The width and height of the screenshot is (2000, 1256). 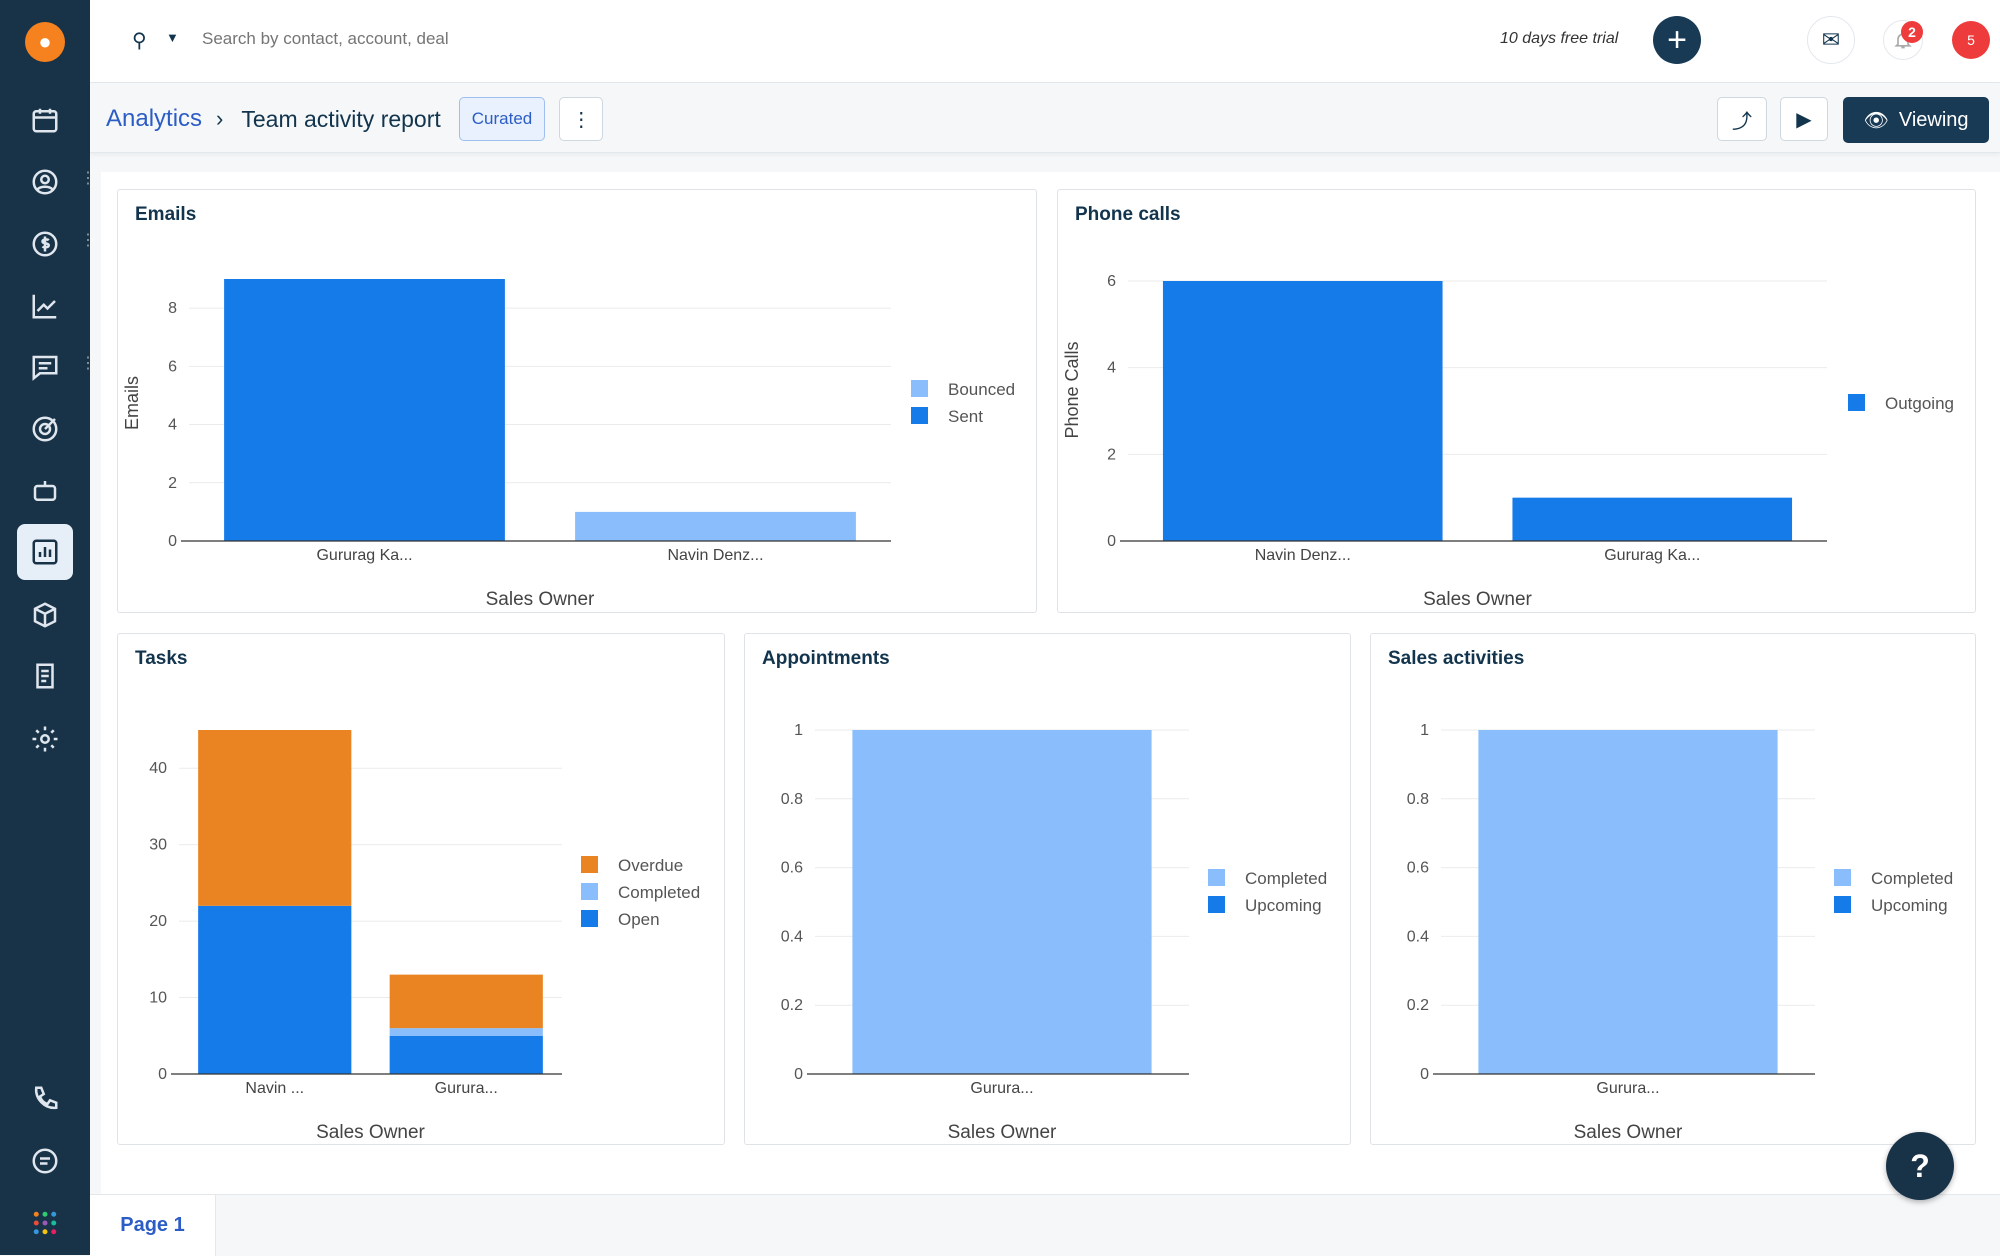 I want to click on y-tick-label: 4, so click(x=1111, y=368).